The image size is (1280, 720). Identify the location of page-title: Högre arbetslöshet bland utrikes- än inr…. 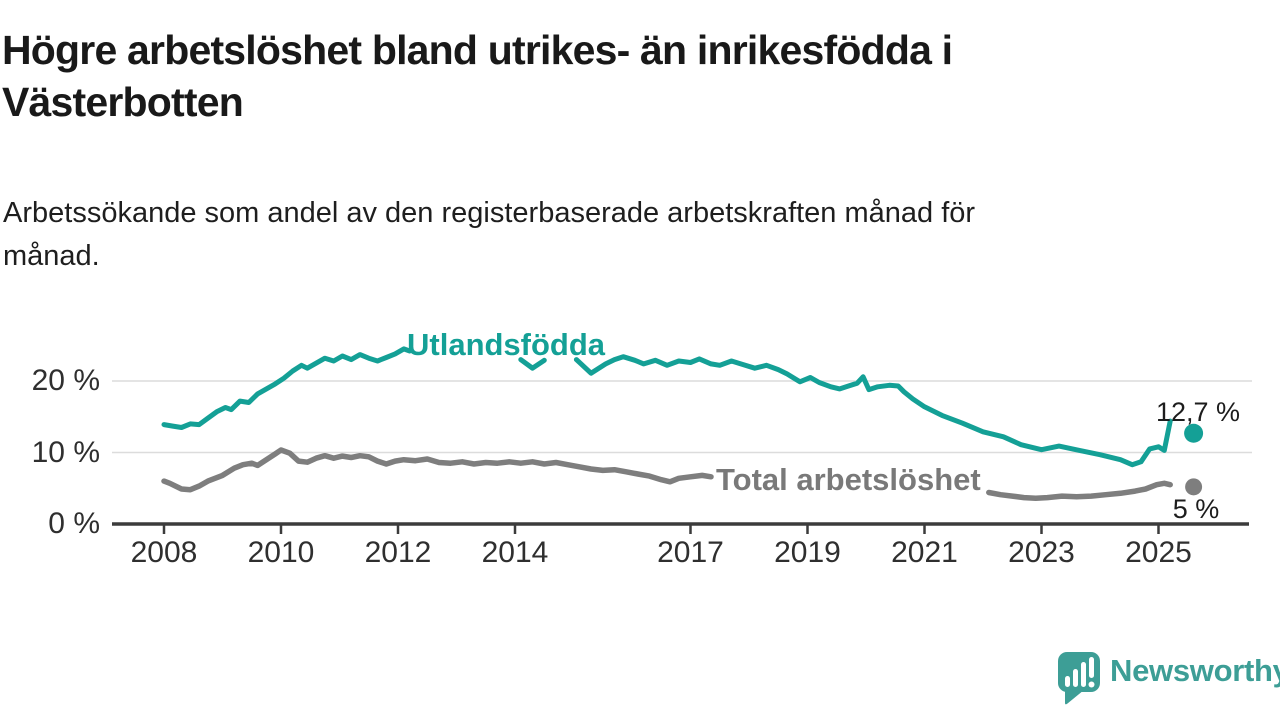
(612, 76).